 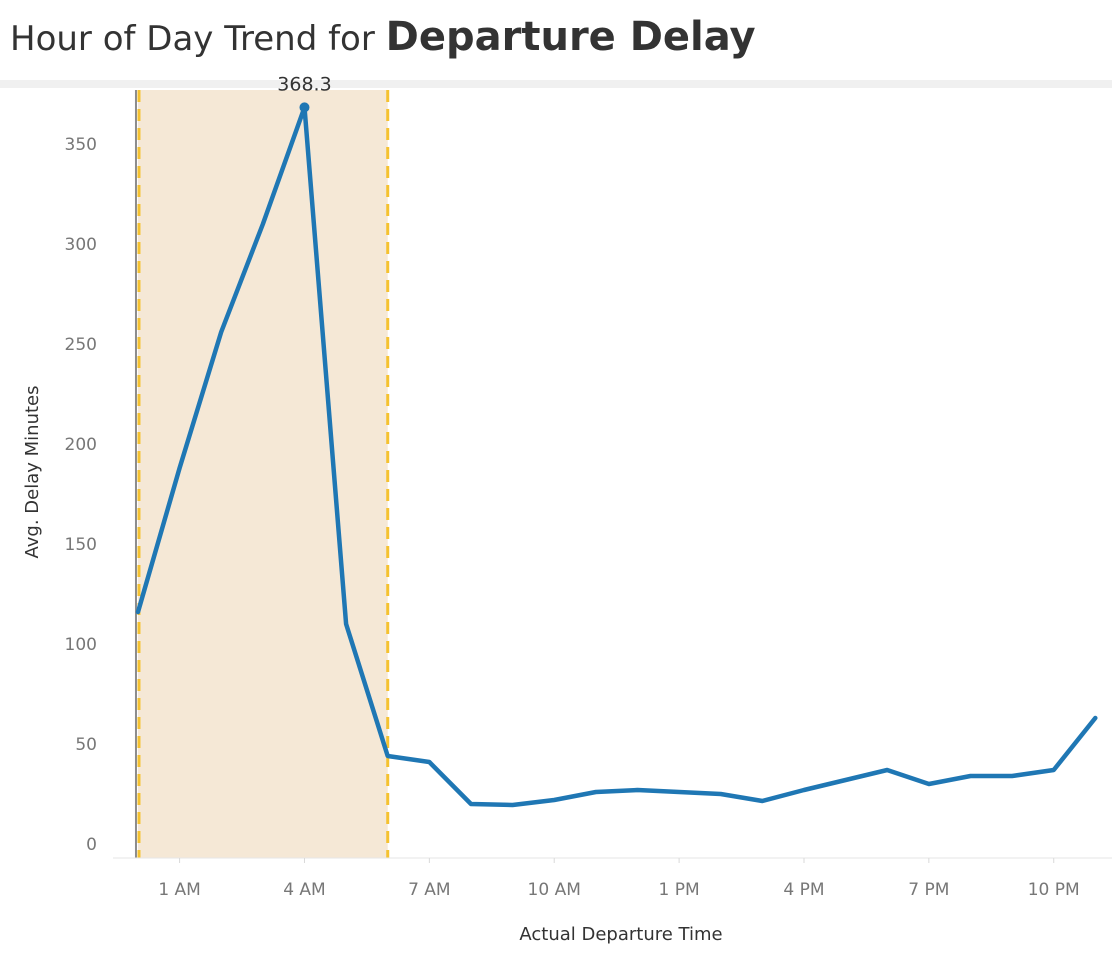 I want to click on y-tick-label: 0, so click(x=91, y=845).